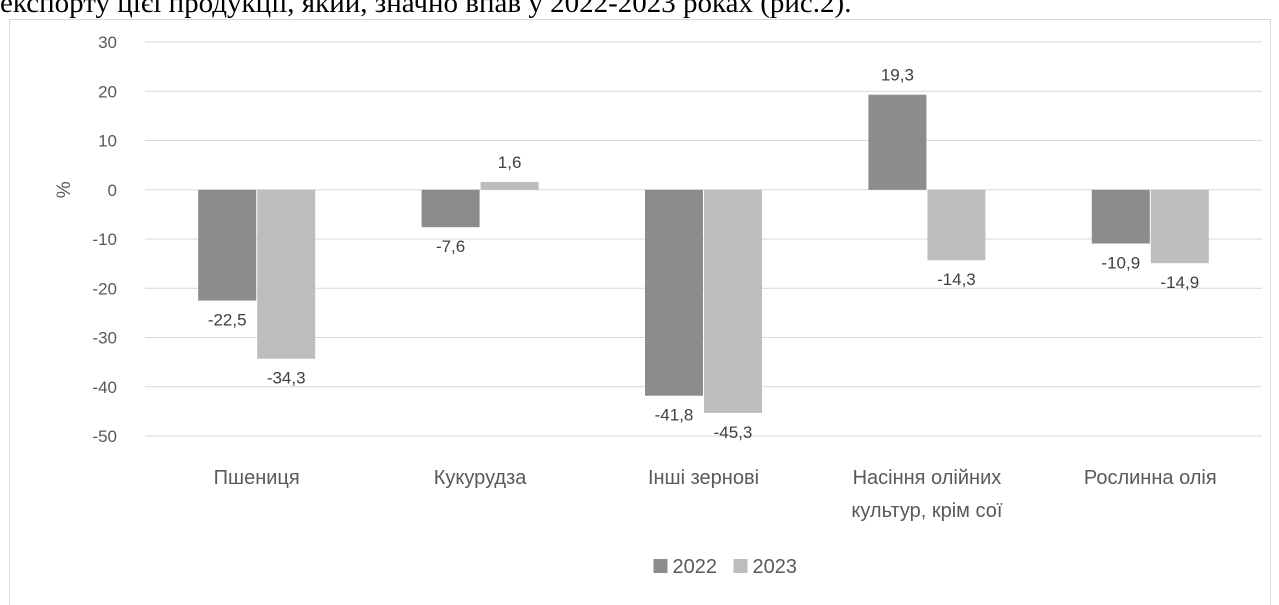 This screenshot has width=1279, height=605. What do you see at coordinates (1150, 478) in the screenshot?
I see `x-tick-label: Рослинна олія` at bounding box center [1150, 478].